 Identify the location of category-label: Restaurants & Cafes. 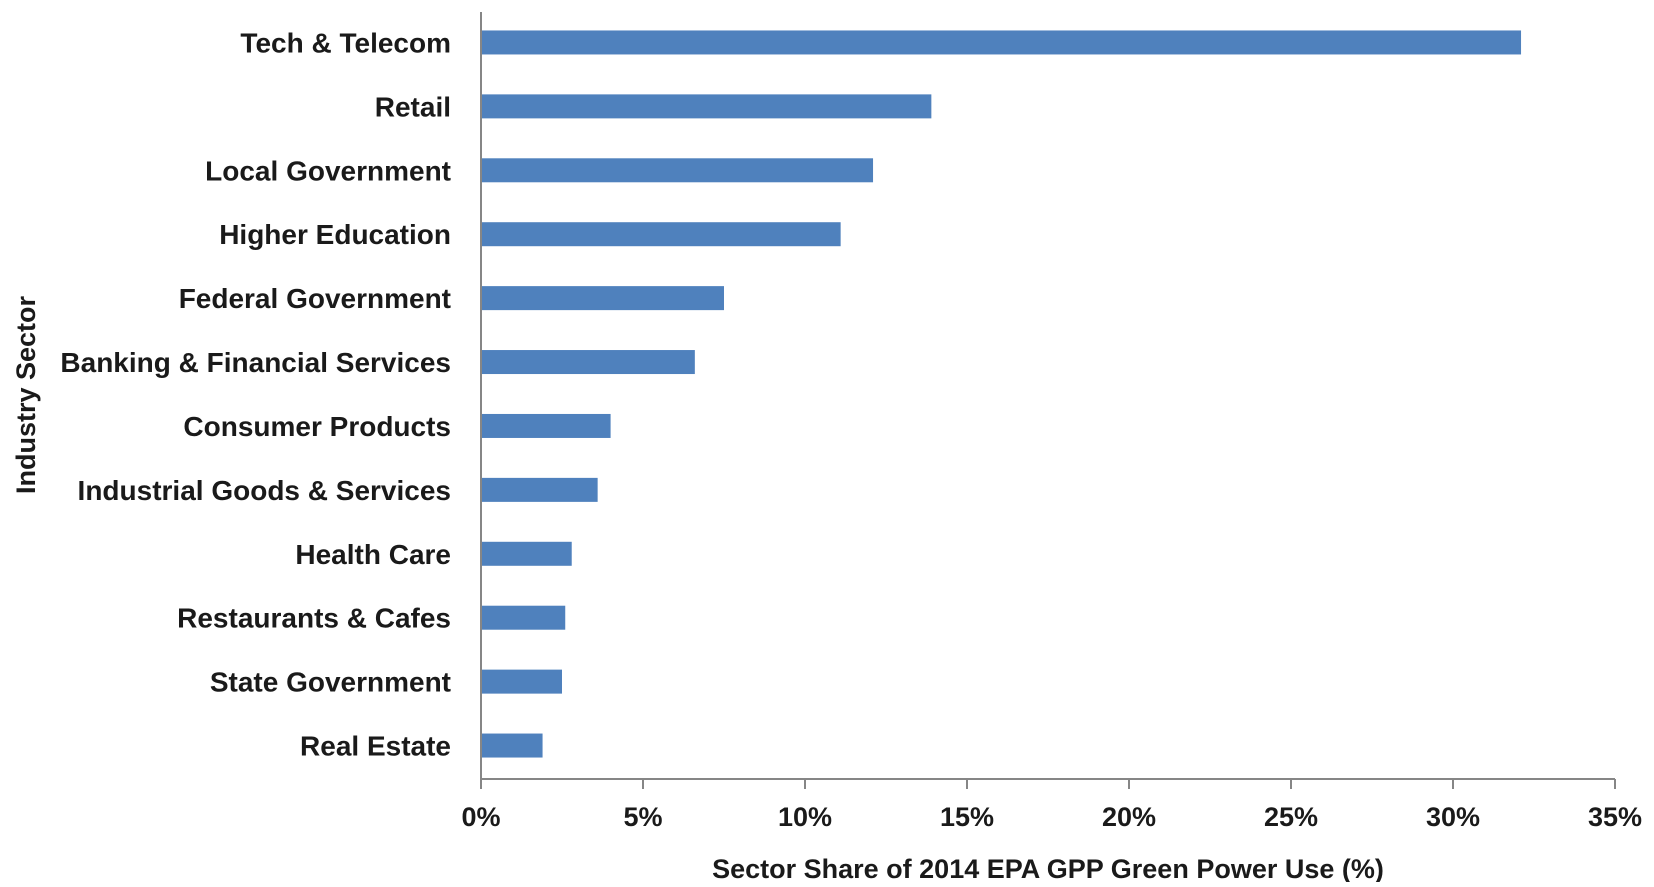
(314, 618).